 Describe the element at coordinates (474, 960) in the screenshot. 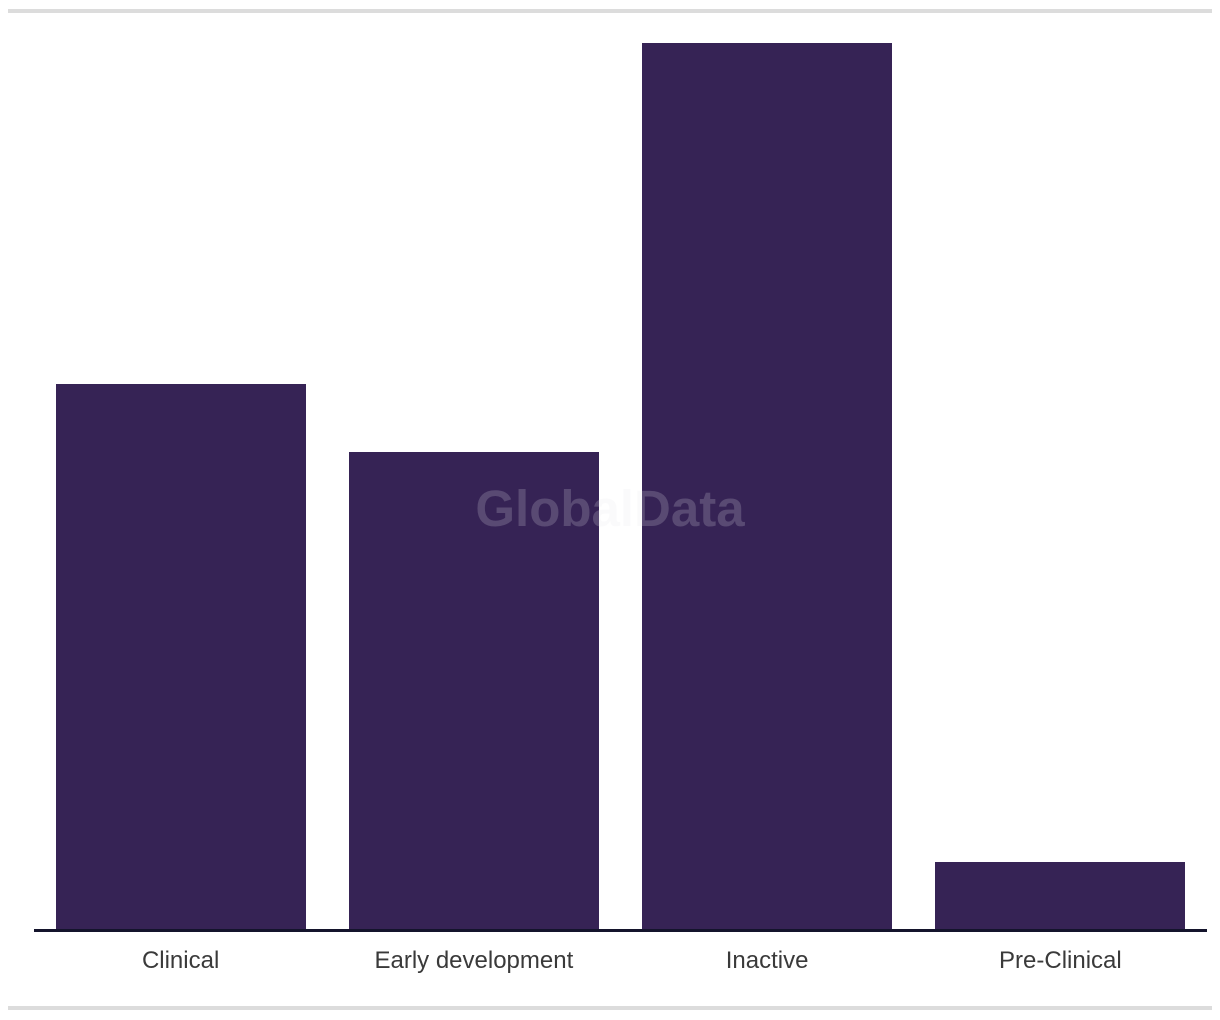

I see `x-axis-label-early-development: Early development` at that location.